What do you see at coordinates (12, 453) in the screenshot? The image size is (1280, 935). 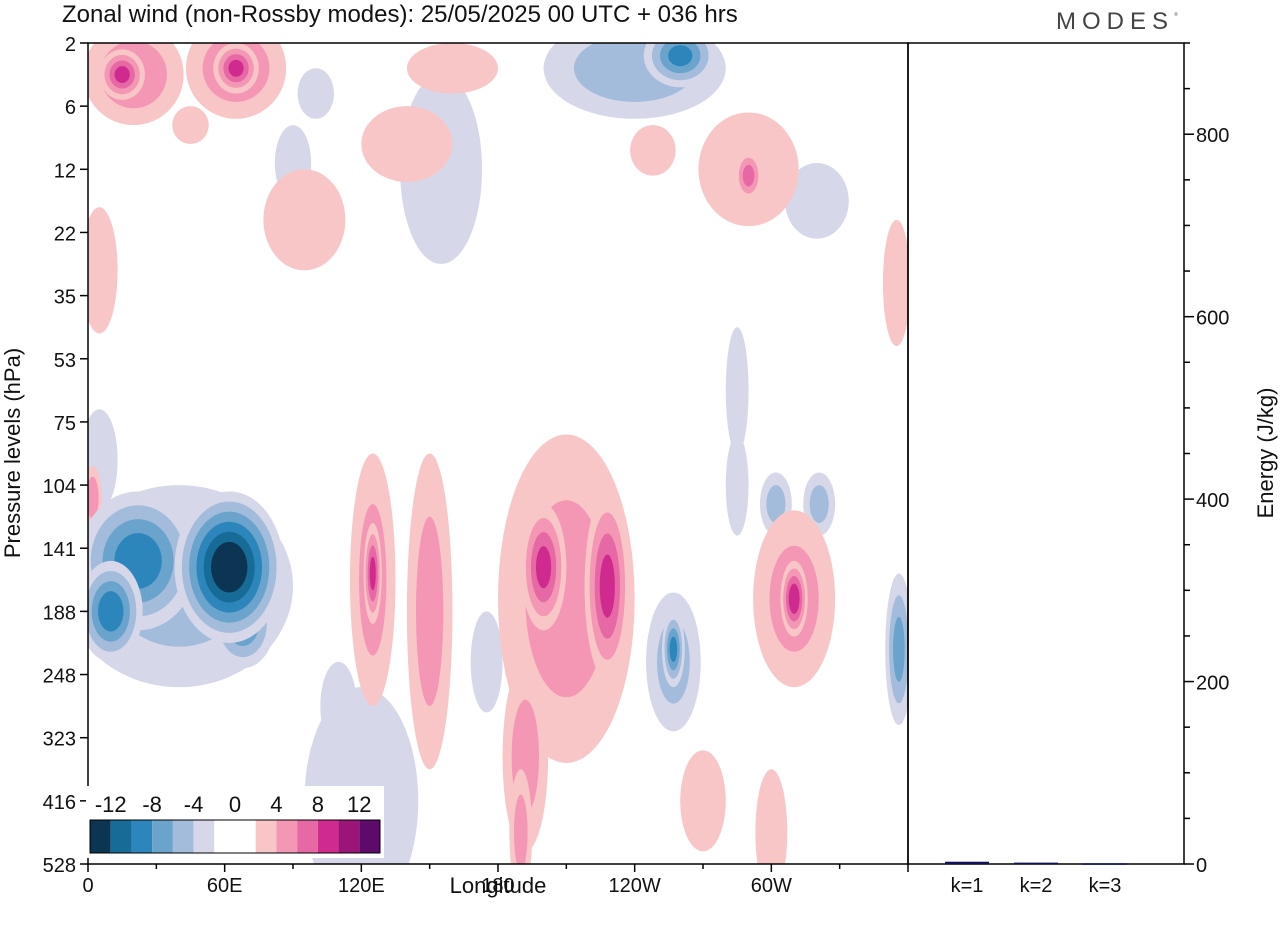 I see `y-axis-title: Pressure levels (hPa)` at bounding box center [12, 453].